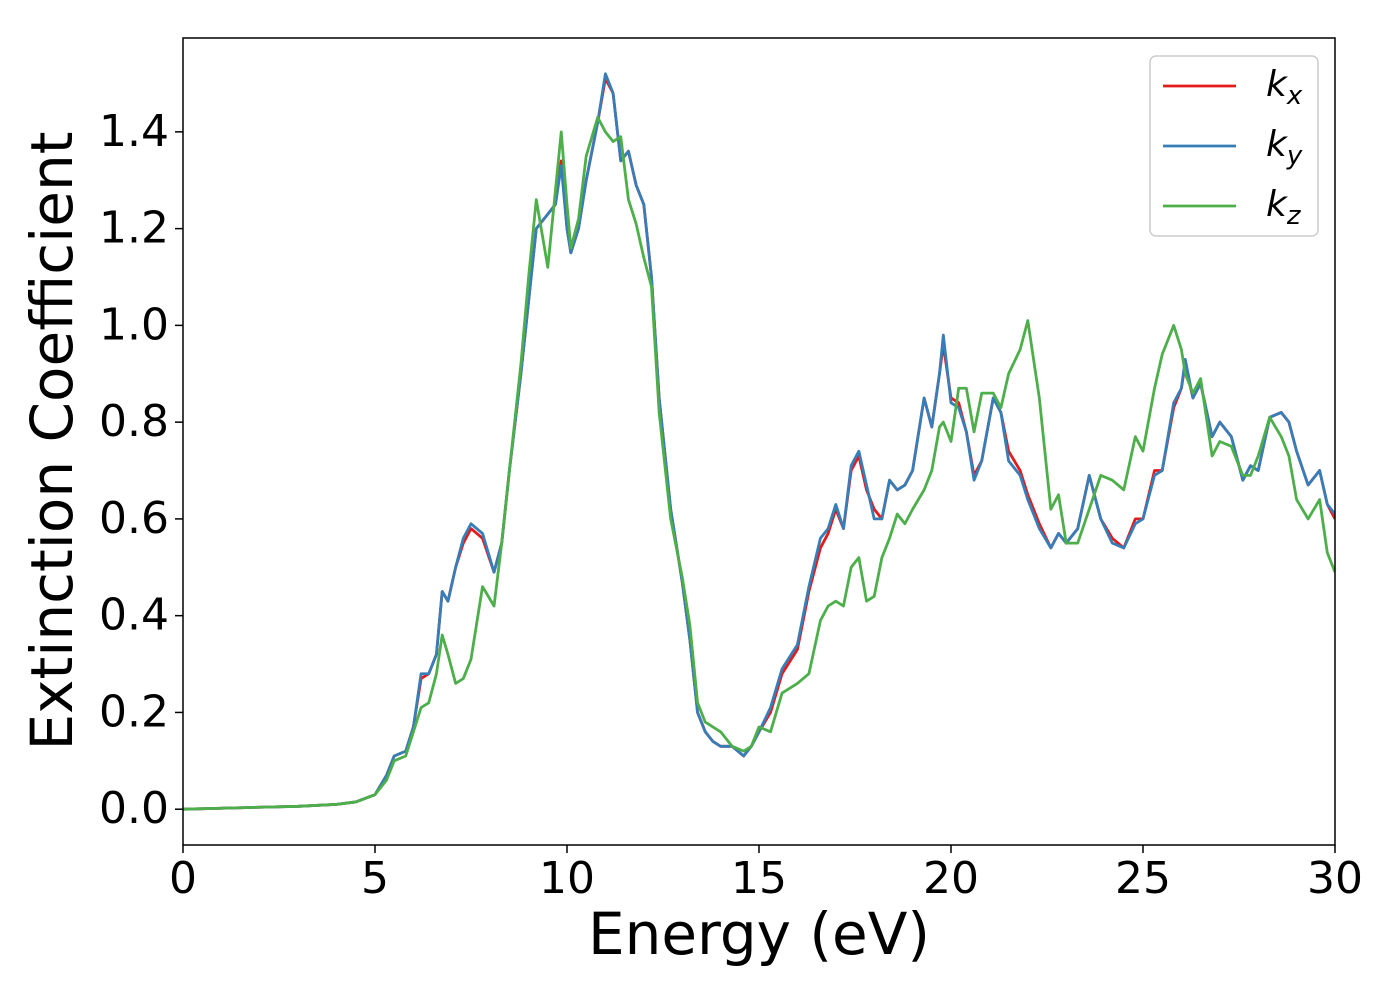 The image size is (1400, 1000). What do you see at coordinates (951, 878) in the screenshot?
I see `x-tick-label: 20` at bounding box center [951, 878].